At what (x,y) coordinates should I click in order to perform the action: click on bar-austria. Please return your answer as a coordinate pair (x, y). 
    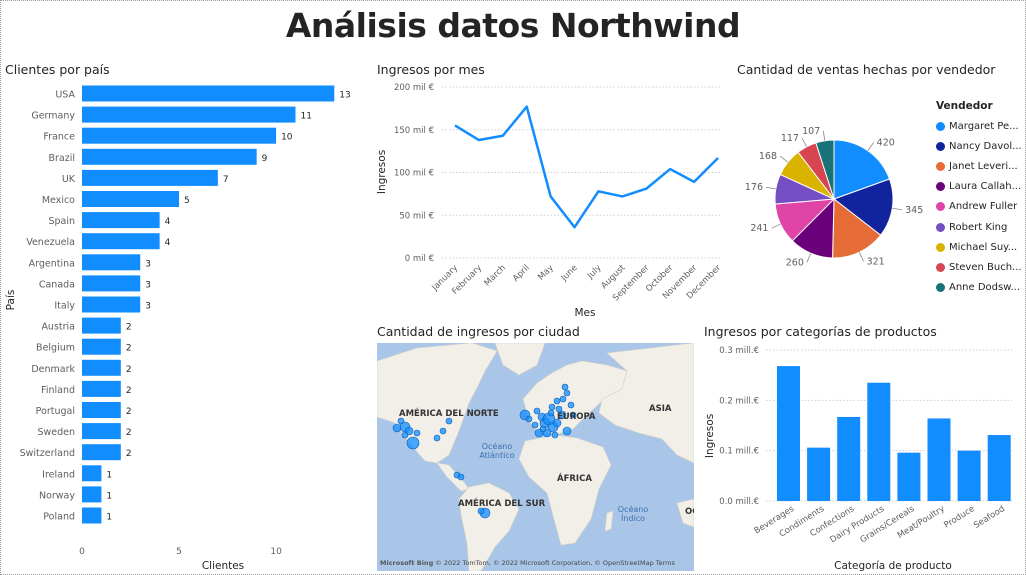
    Looking at the image, I should click on (101, 325).